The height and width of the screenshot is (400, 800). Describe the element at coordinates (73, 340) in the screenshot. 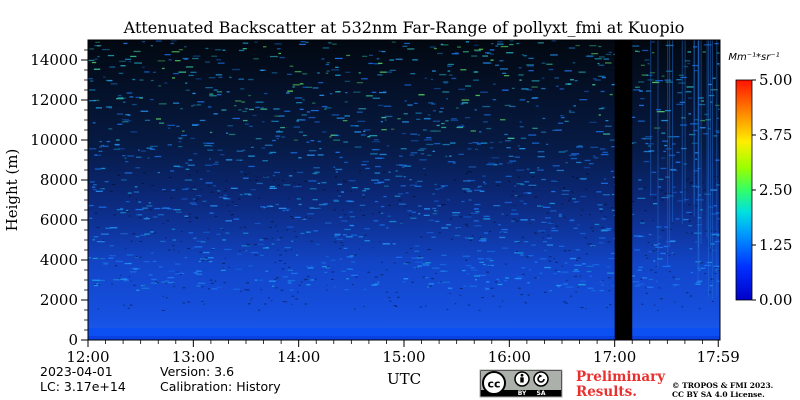

I see `y-tick-label: 0` at that location.